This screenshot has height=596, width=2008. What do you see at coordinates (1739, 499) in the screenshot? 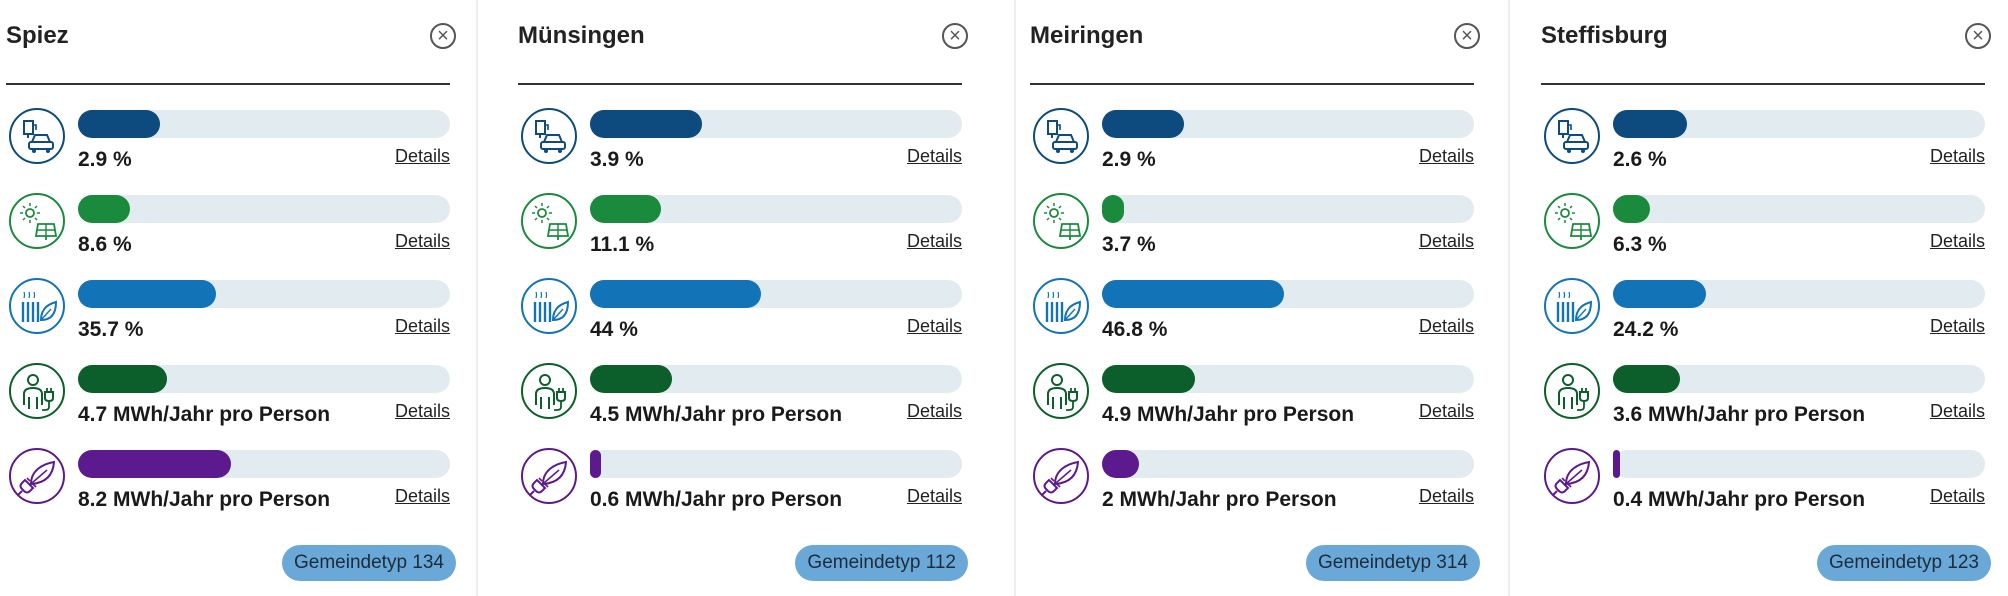
I see `metric-value: 0.4 MWh/Jahr pro Person` at bounding box center [1739, 499].